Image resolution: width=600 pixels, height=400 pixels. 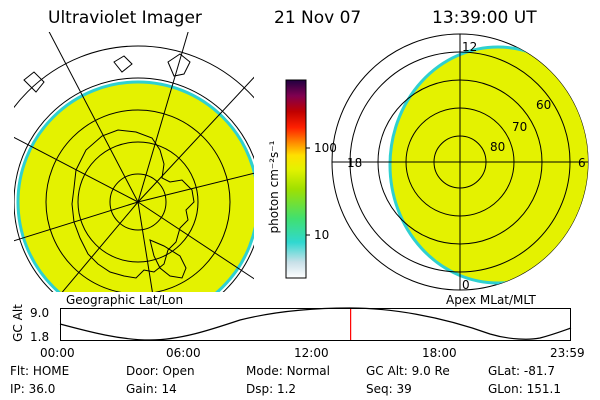 What do you see at coordinates (151, 389) in the screenshot?
I see `status-gain: Gain: 14` at bounding box center [151, 389].